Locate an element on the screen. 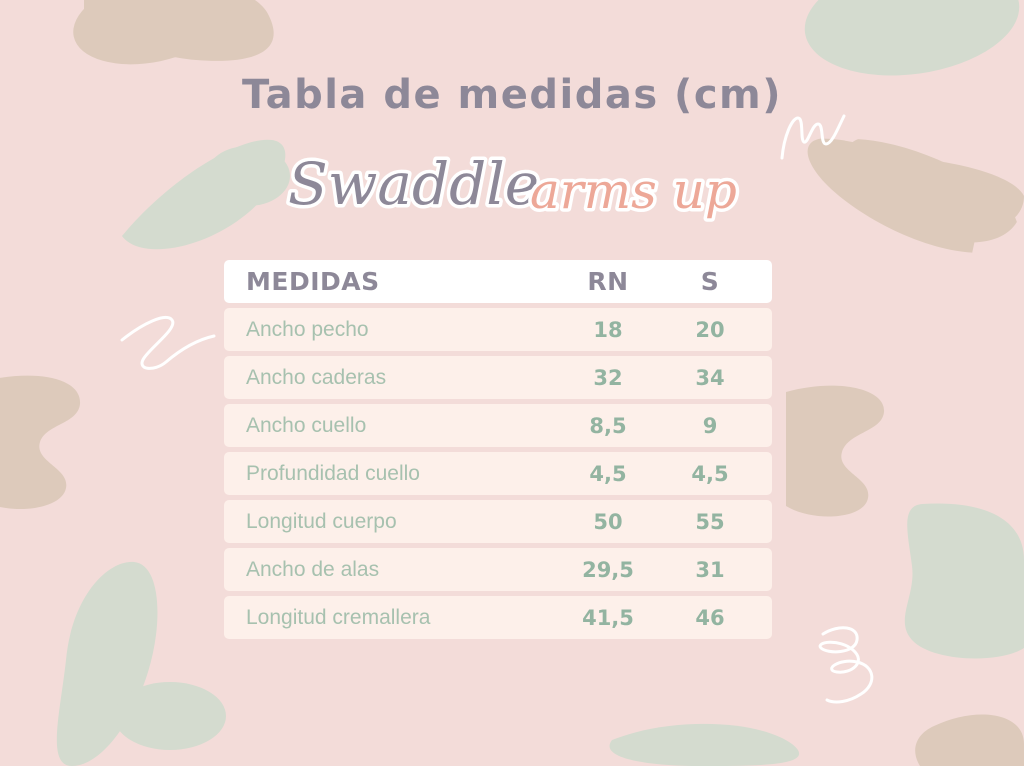 The image size is (1024, 766). table-row: Longitud cremallera 41,5 46 is located at coordinates (498, 617).